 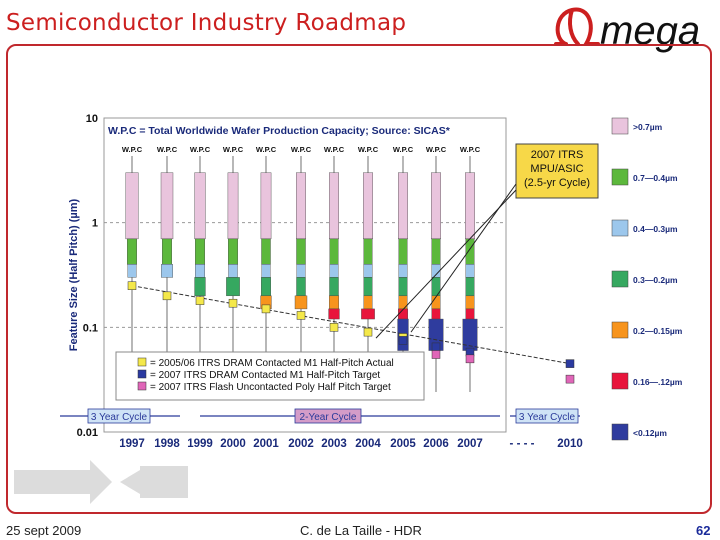 I want to click on trend-line, so click(x=351, y=325).